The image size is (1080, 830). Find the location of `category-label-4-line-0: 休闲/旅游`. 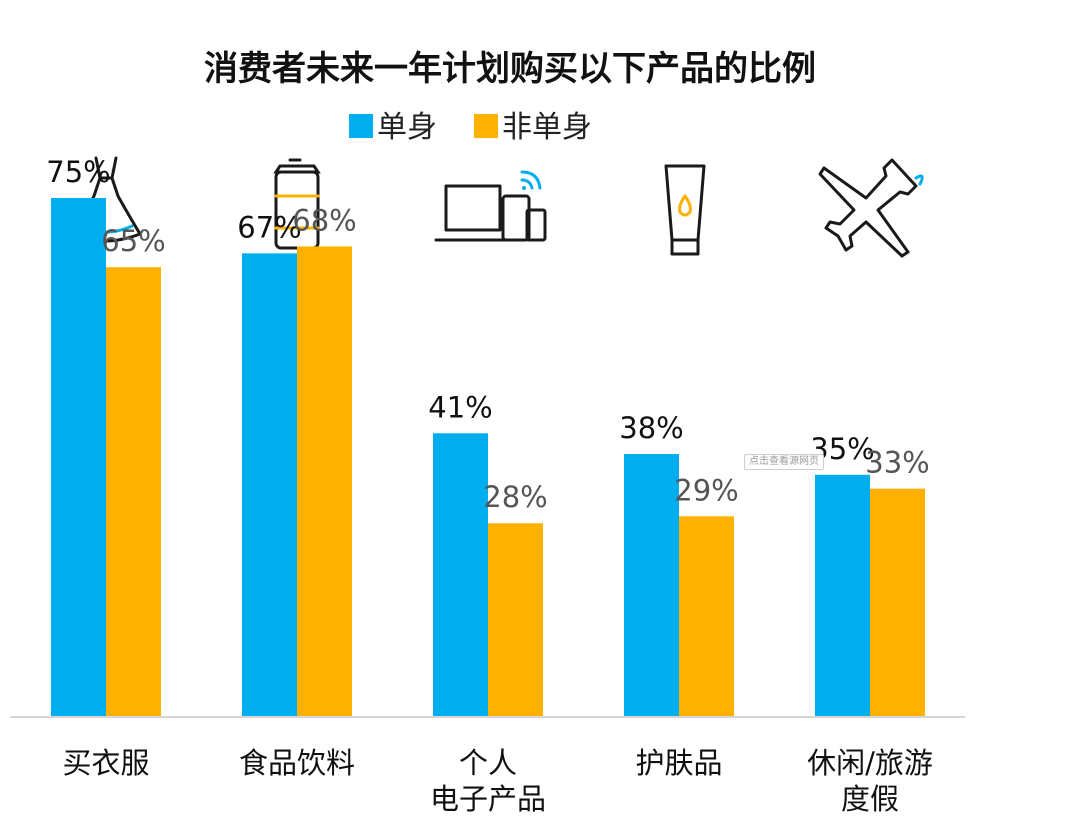

category-label-4-line-0: 休闲/旅游 is located at coordinates (870, 763).